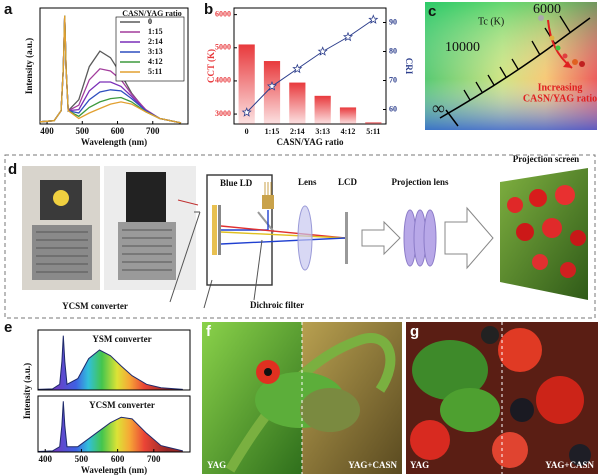 The width and height of the screenshot is (600, 476). Describe the element at coordinates (409, 66) in the screenshot. I see `y2-axis-title: CRI` at that location.